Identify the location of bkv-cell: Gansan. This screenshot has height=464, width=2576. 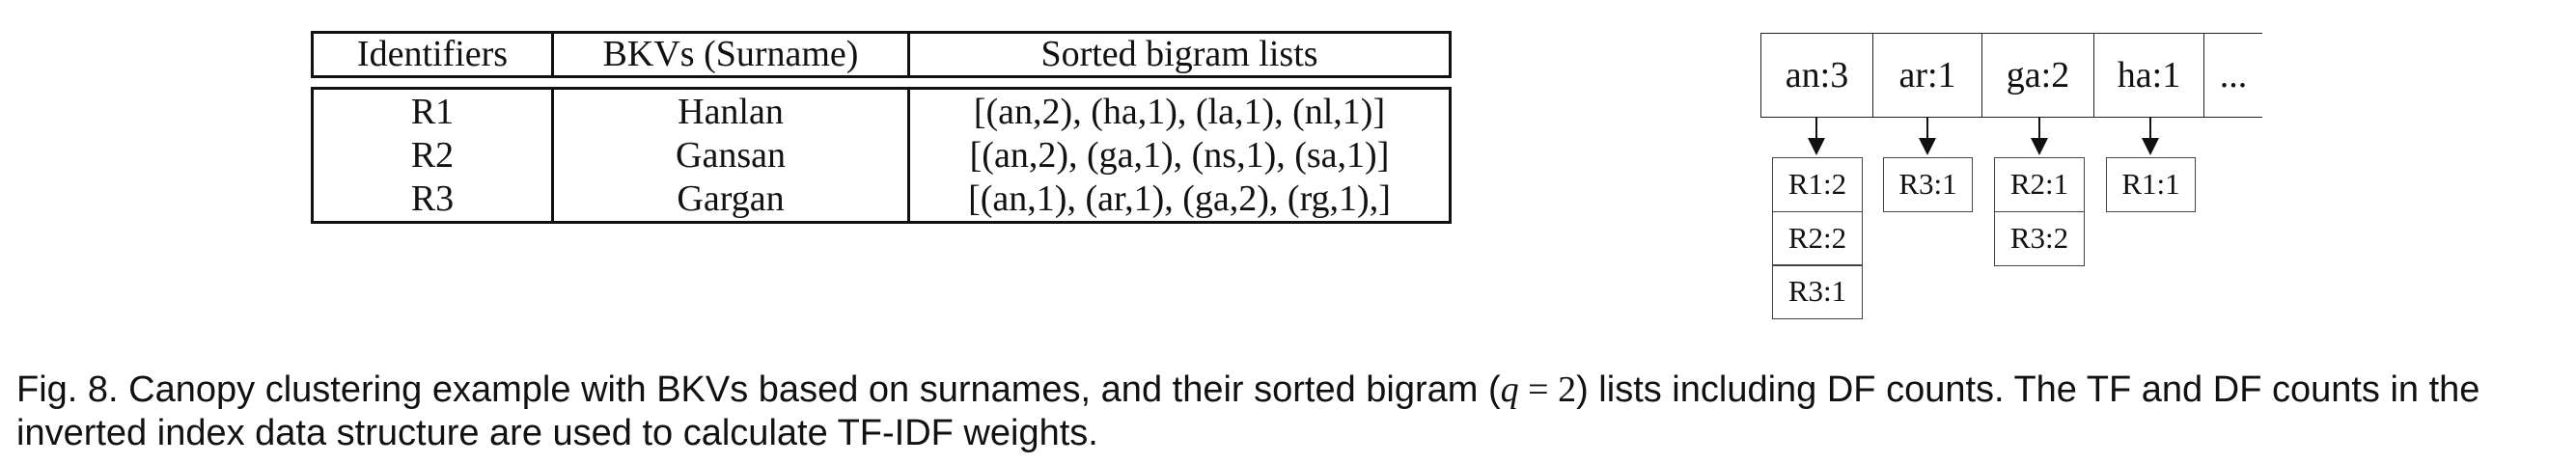
(731, 155).